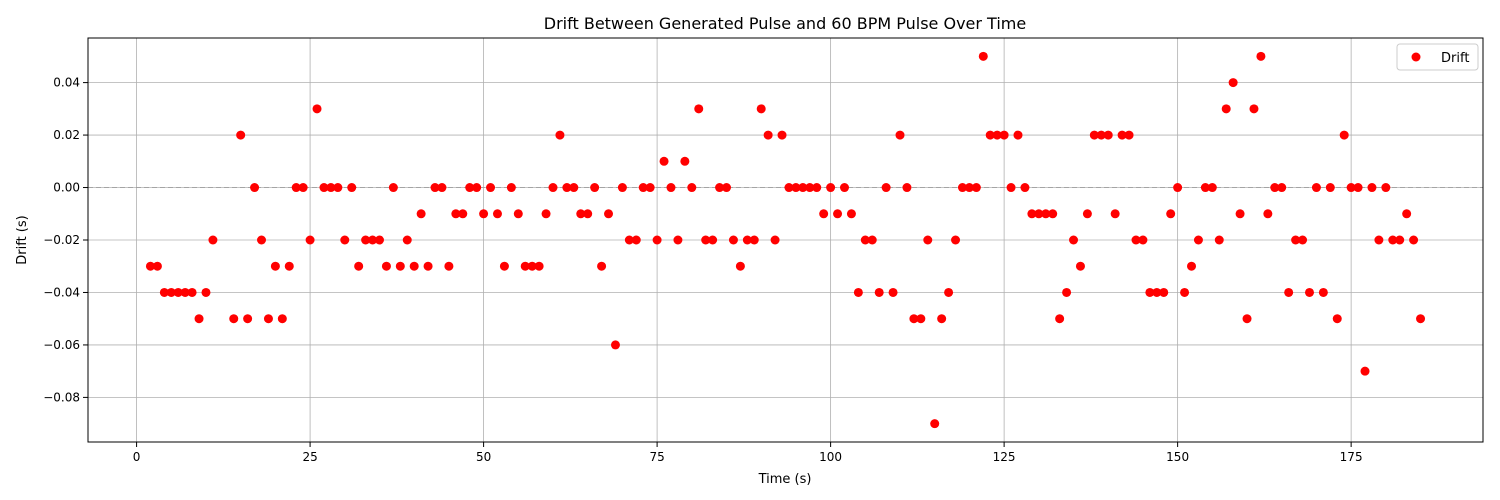 This screenshot has height=500, width=1500. What do you see at coordinates (1351, 457) in the screenshot?
I see `x-tick-label: 175` at bounding box center [1351, 457].